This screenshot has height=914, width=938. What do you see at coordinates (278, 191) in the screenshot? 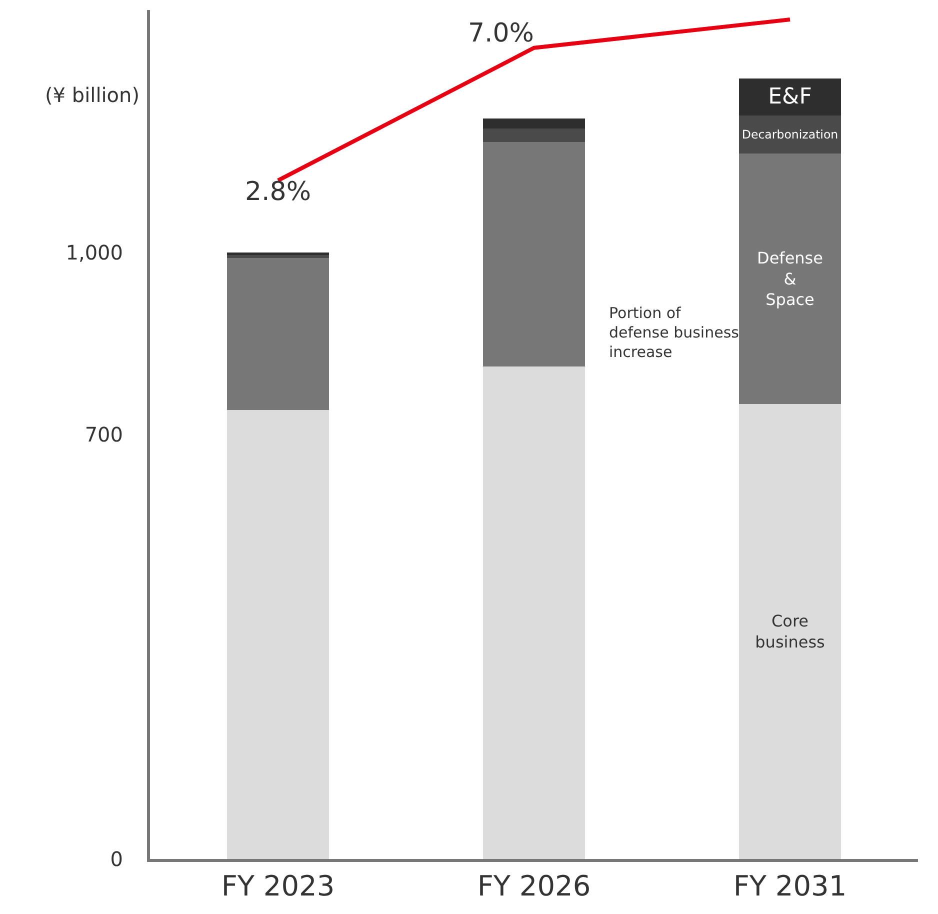
I see `data-label: 2.8%` at bounding box center [278, 191].